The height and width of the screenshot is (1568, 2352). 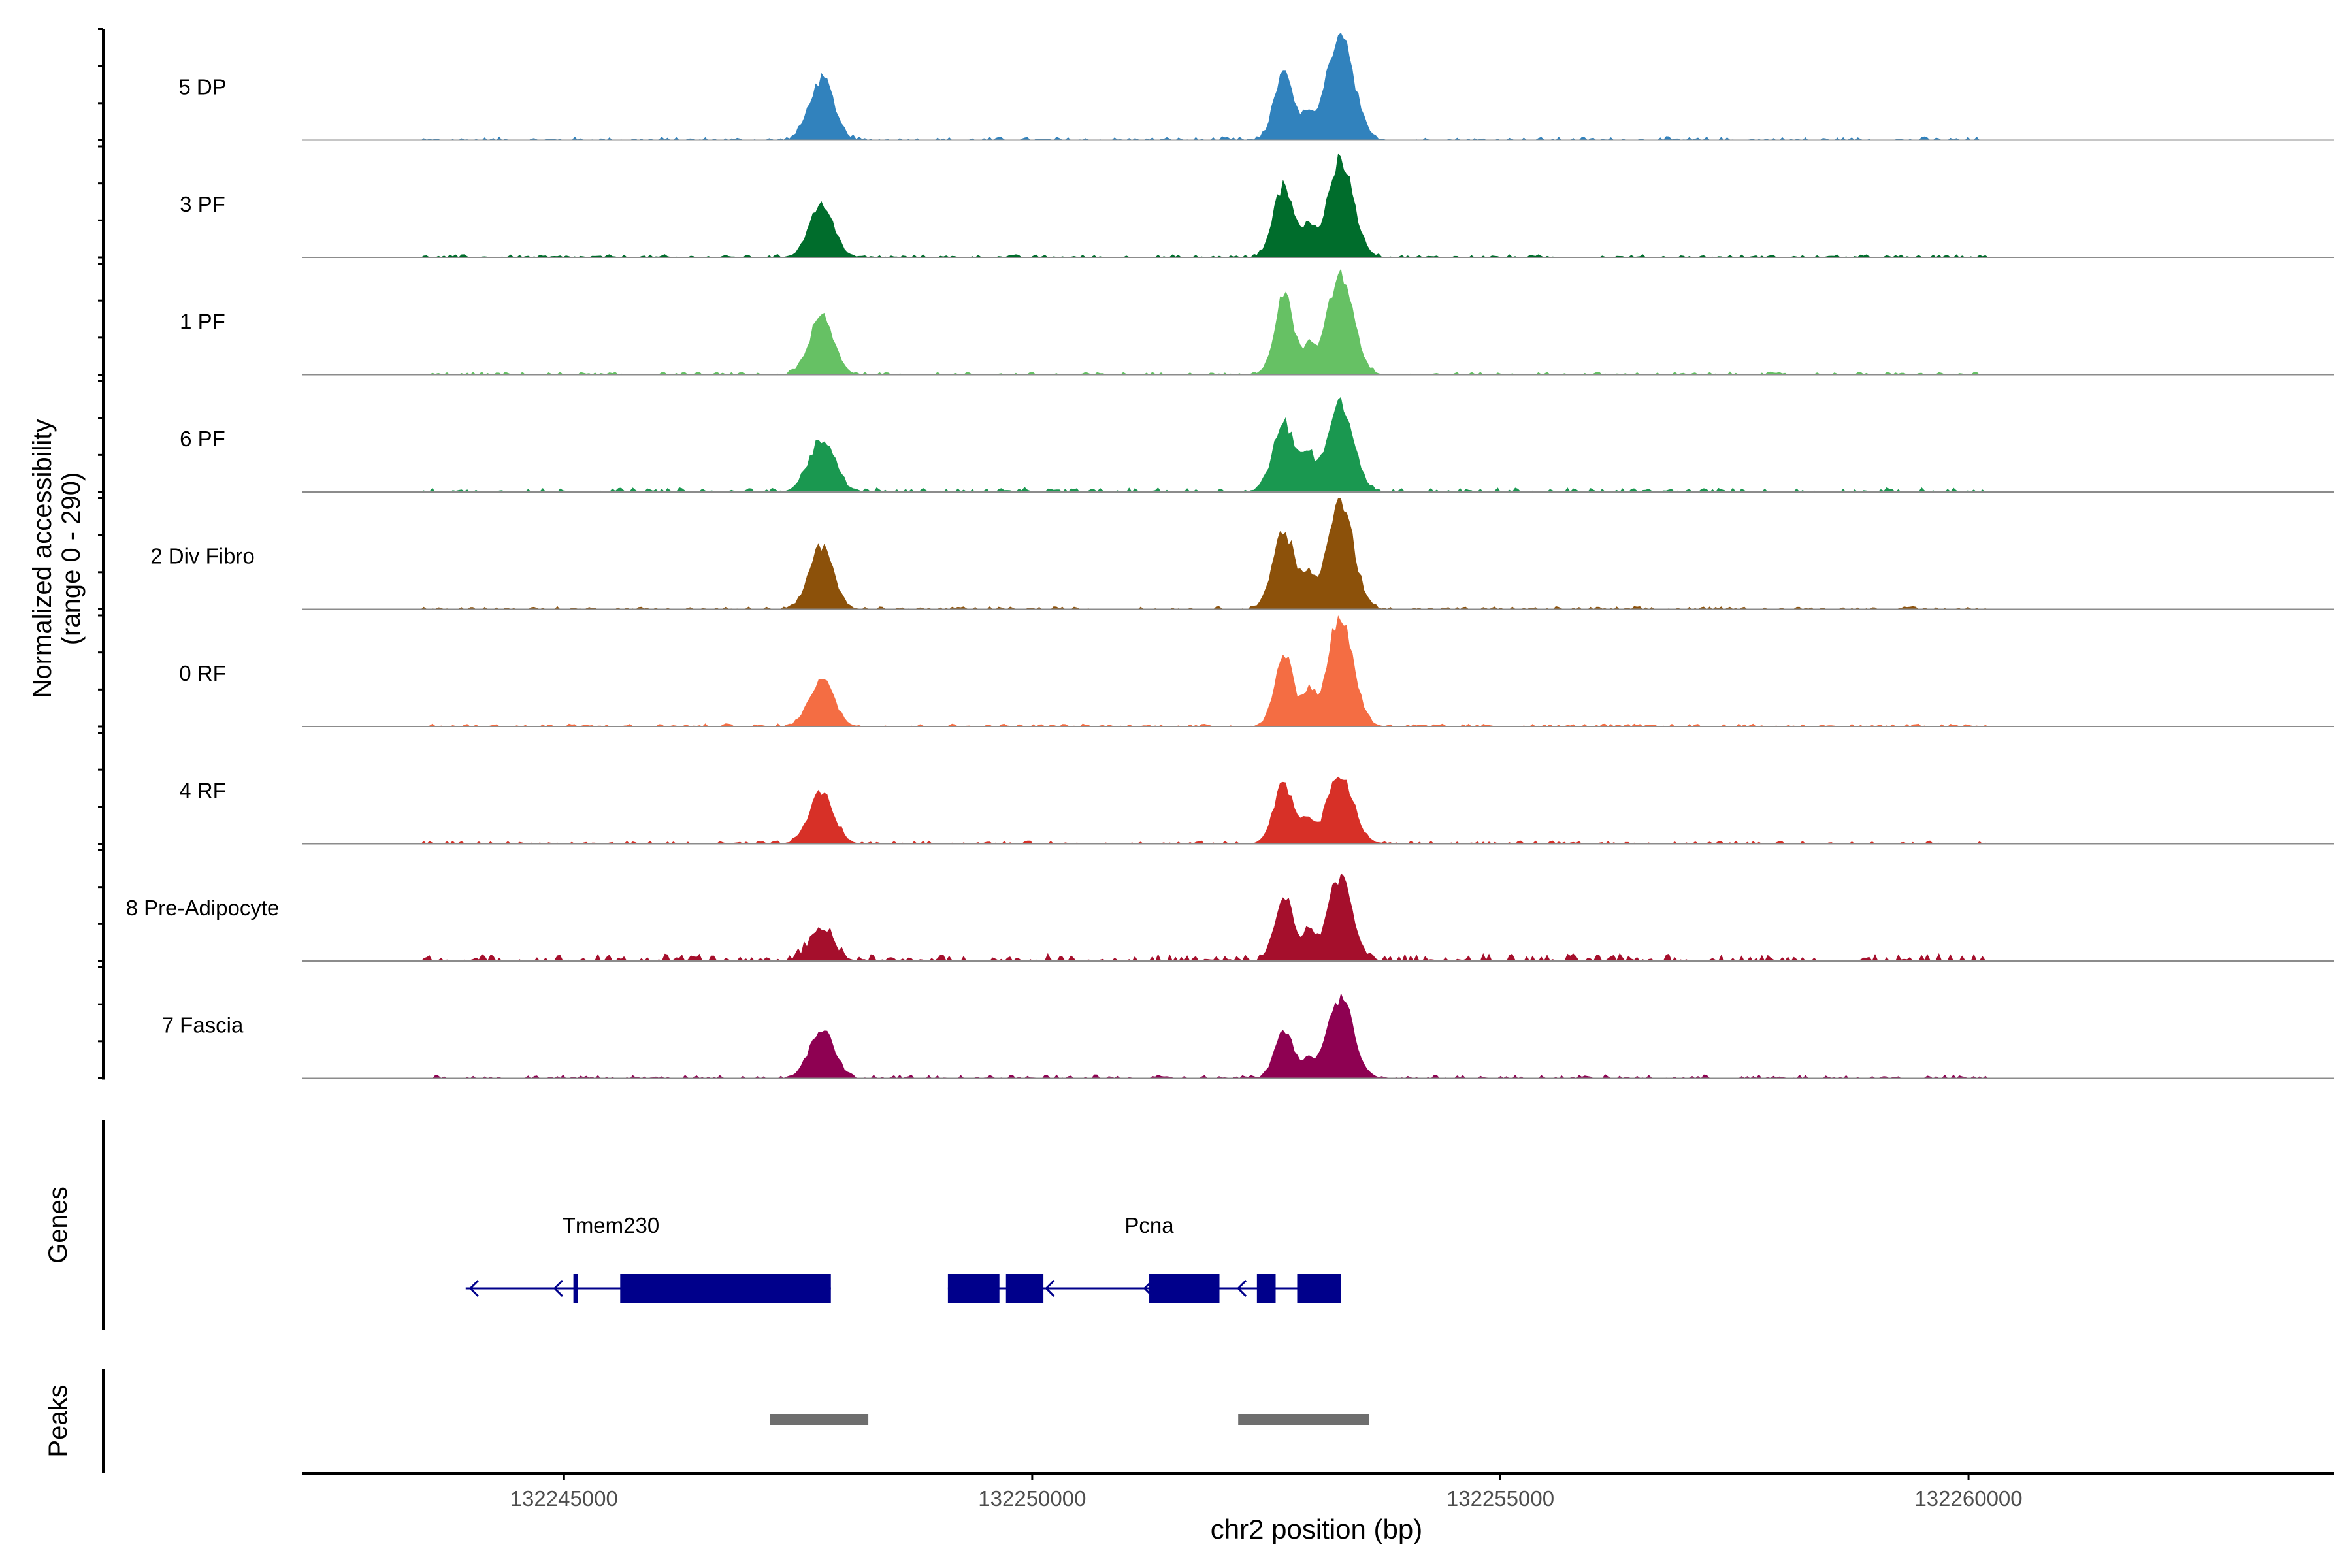 I want to click on x-tick-label: 132250000, so click(x=1032, y=1498).